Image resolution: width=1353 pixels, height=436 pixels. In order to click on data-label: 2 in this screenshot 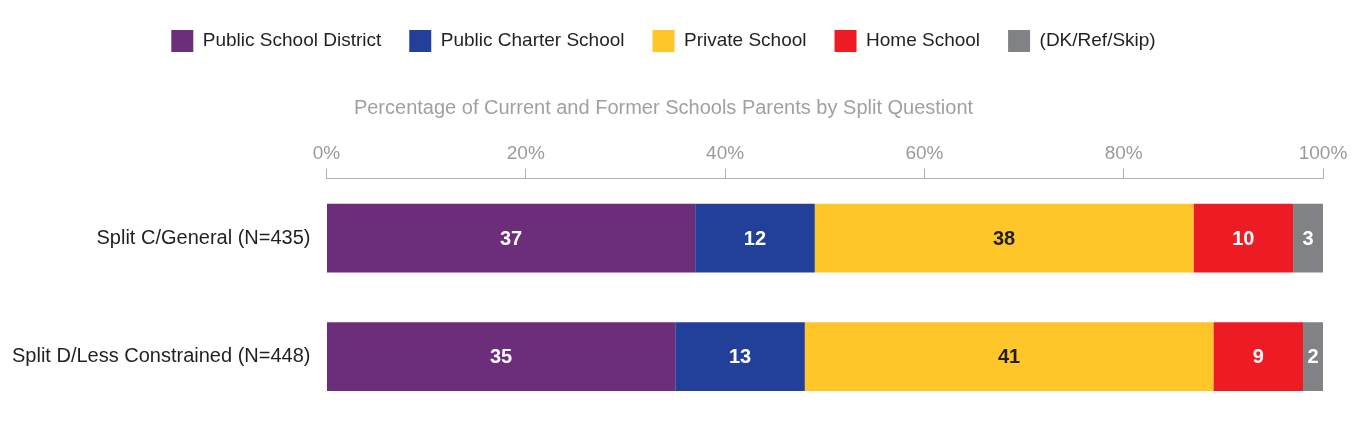, I will do `click(1313, 356)`.